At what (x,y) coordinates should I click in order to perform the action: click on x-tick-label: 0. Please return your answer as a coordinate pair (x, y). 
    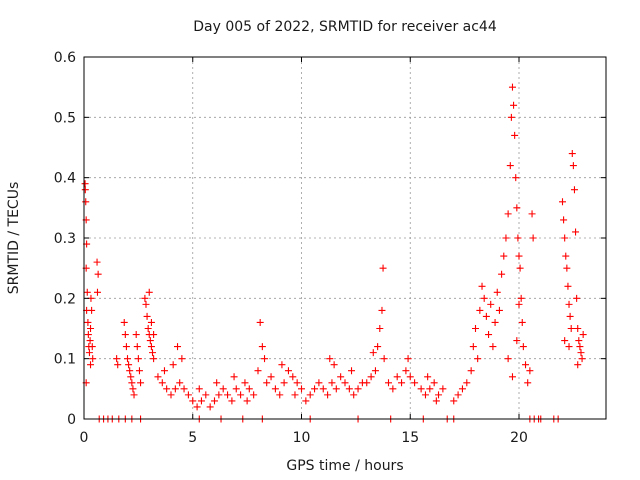
    Looking at the image, I should click on (84, 438).